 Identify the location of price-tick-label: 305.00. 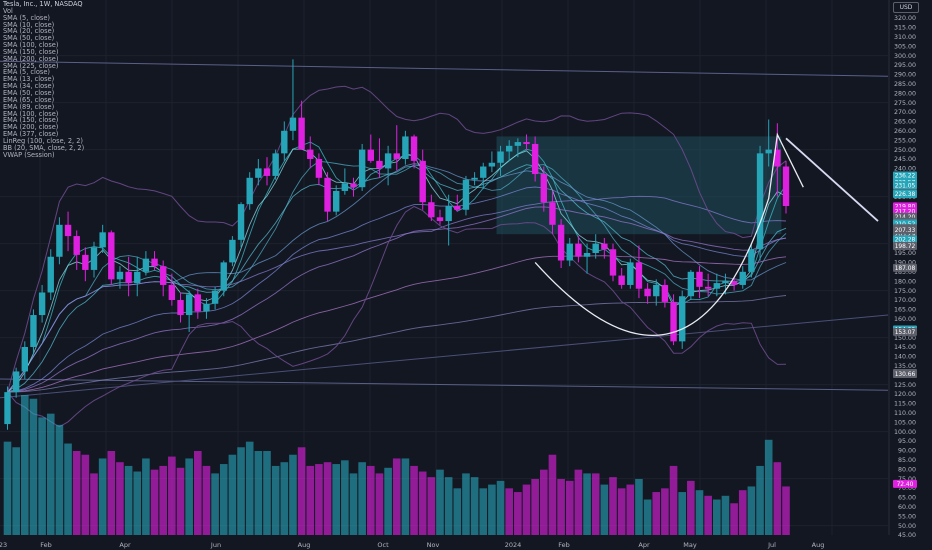
(905, 46).